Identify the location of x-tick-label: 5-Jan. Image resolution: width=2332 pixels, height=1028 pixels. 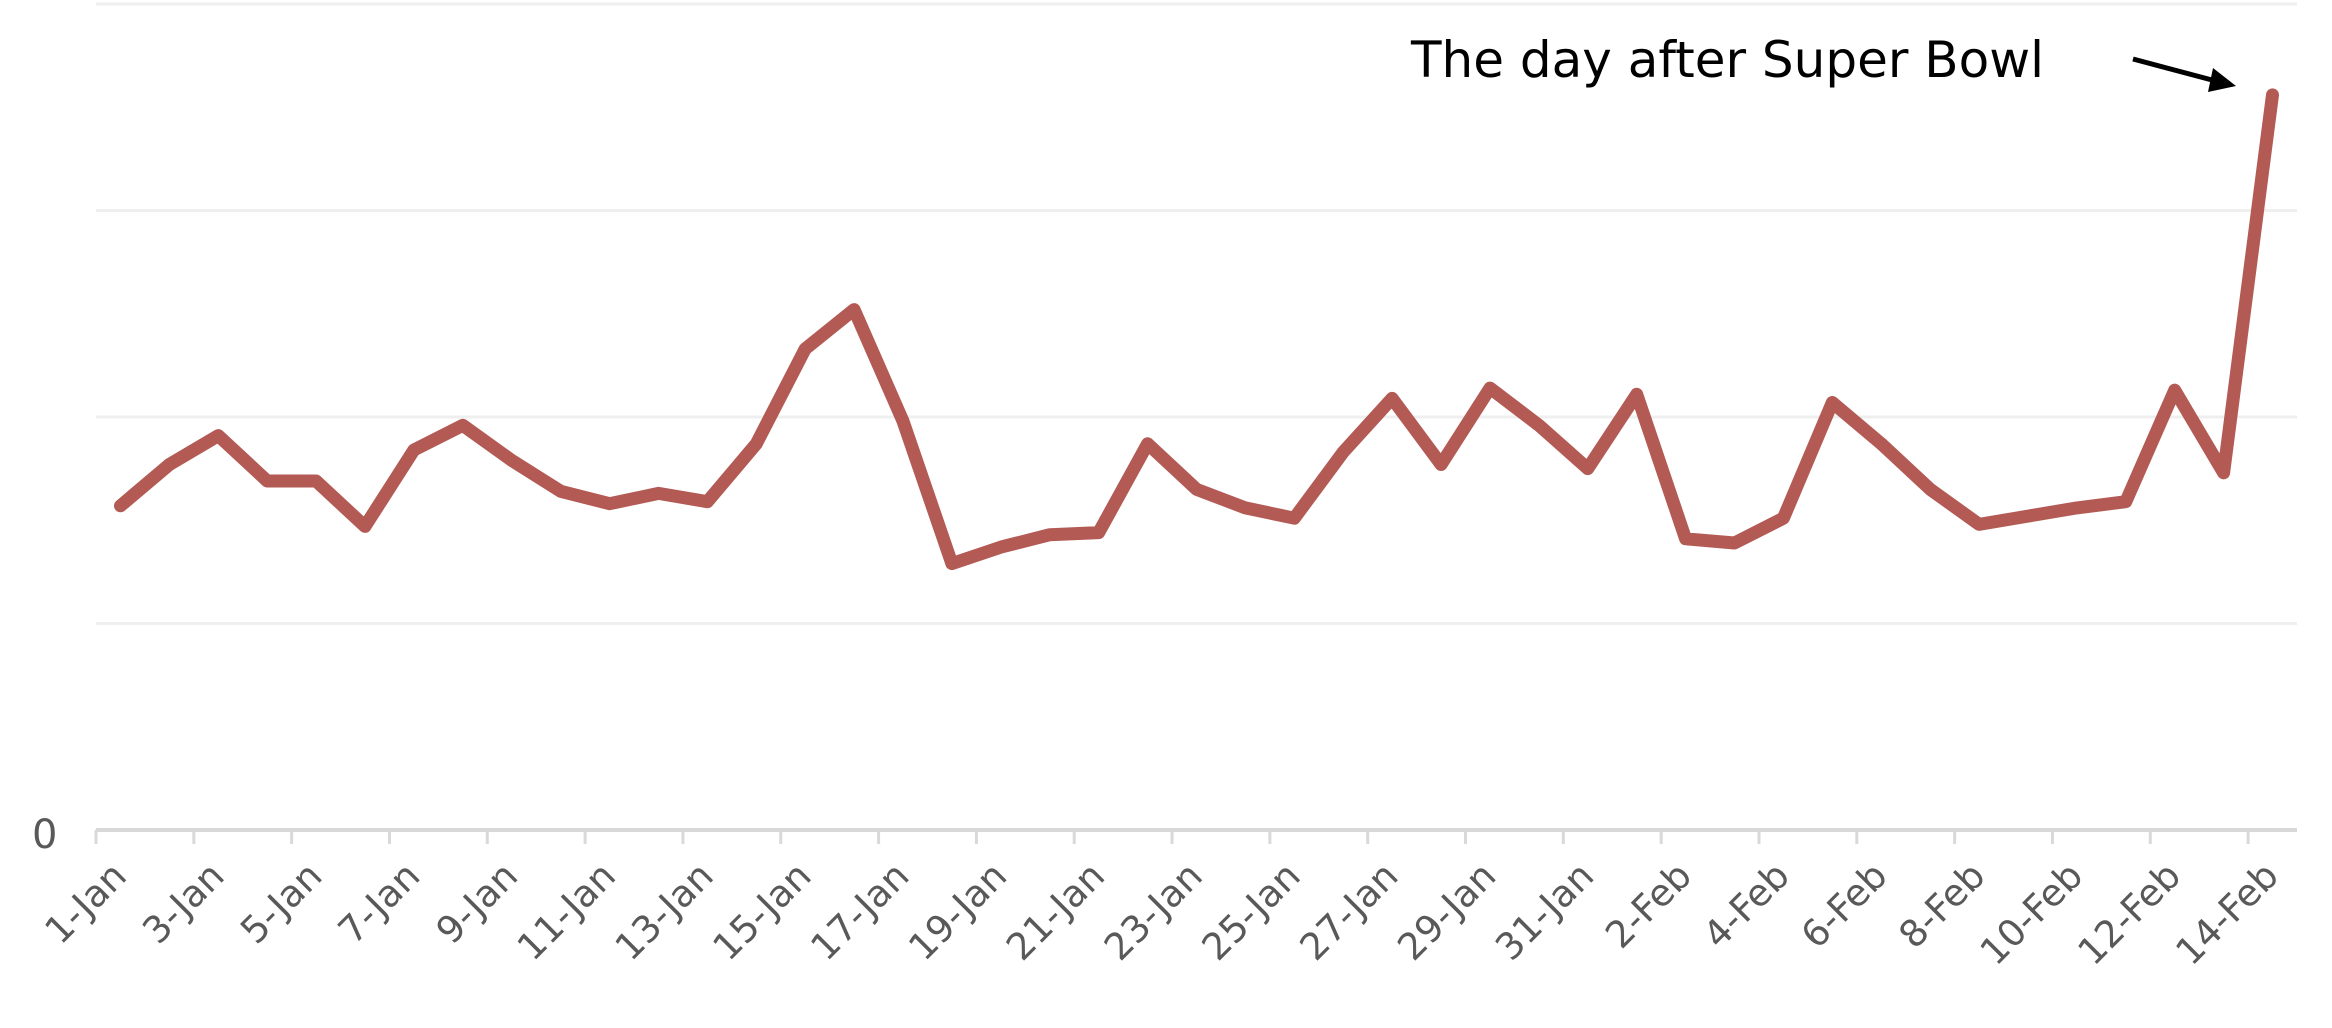
(281, 903).